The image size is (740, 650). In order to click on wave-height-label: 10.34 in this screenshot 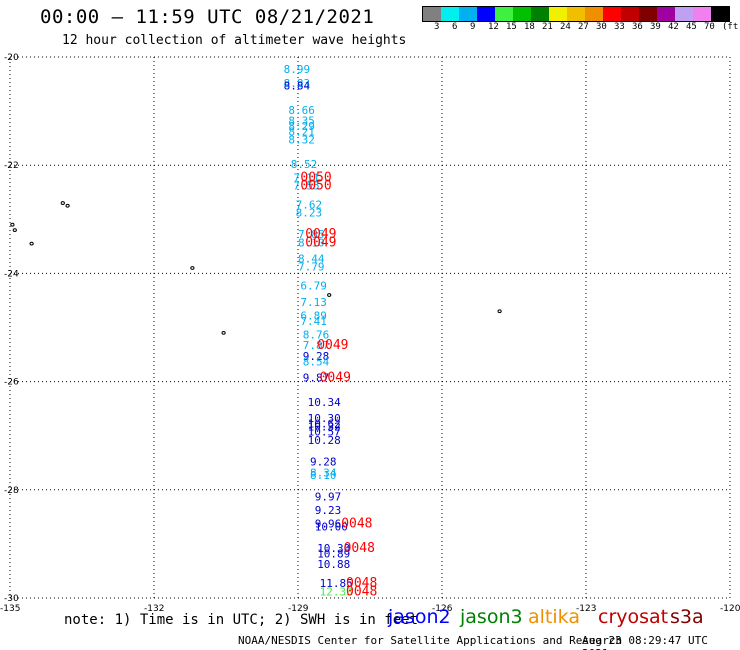, I will do `click(324, 402)`.